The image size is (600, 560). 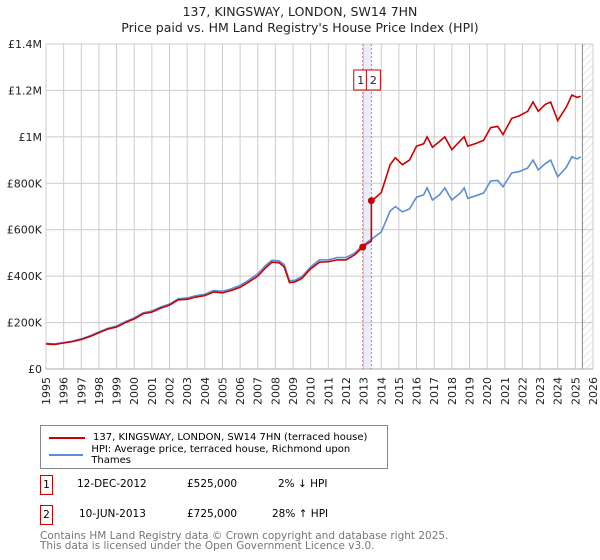 I want to click on x-tick-label: 2026, so click(x=593, y=391).